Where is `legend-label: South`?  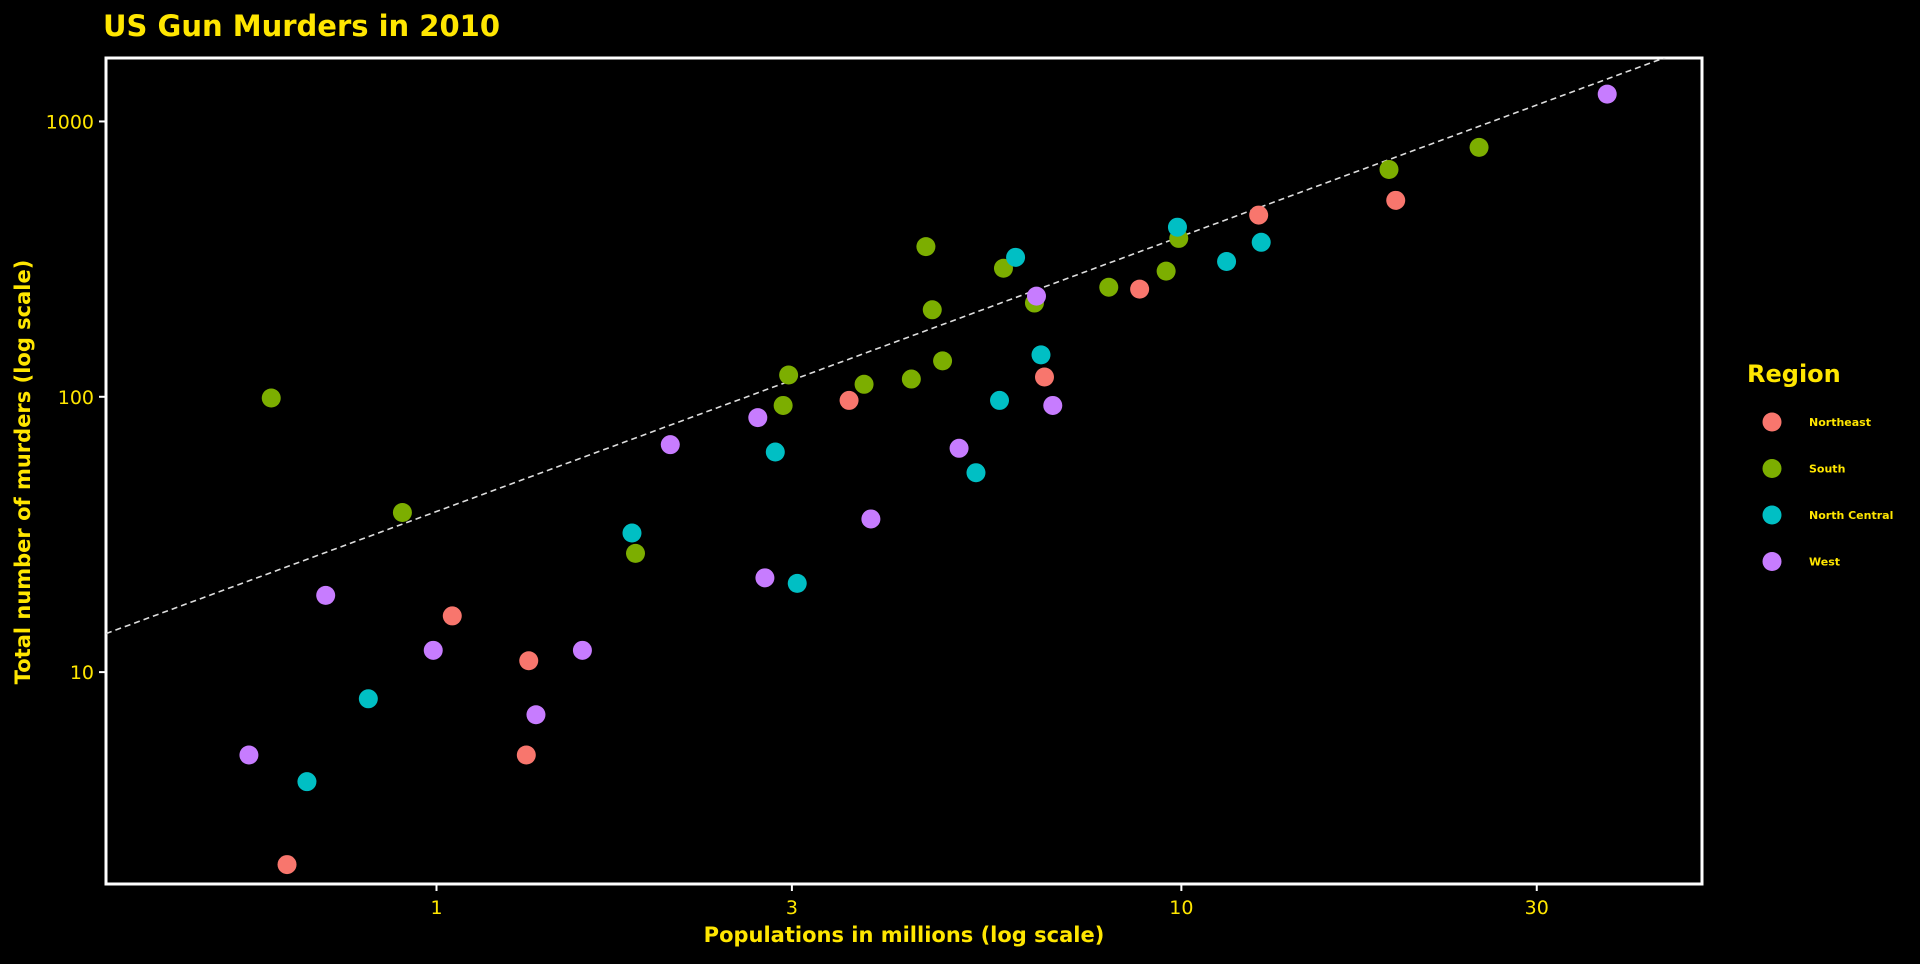 legend-label: South is located at coordinates (1827, 469).